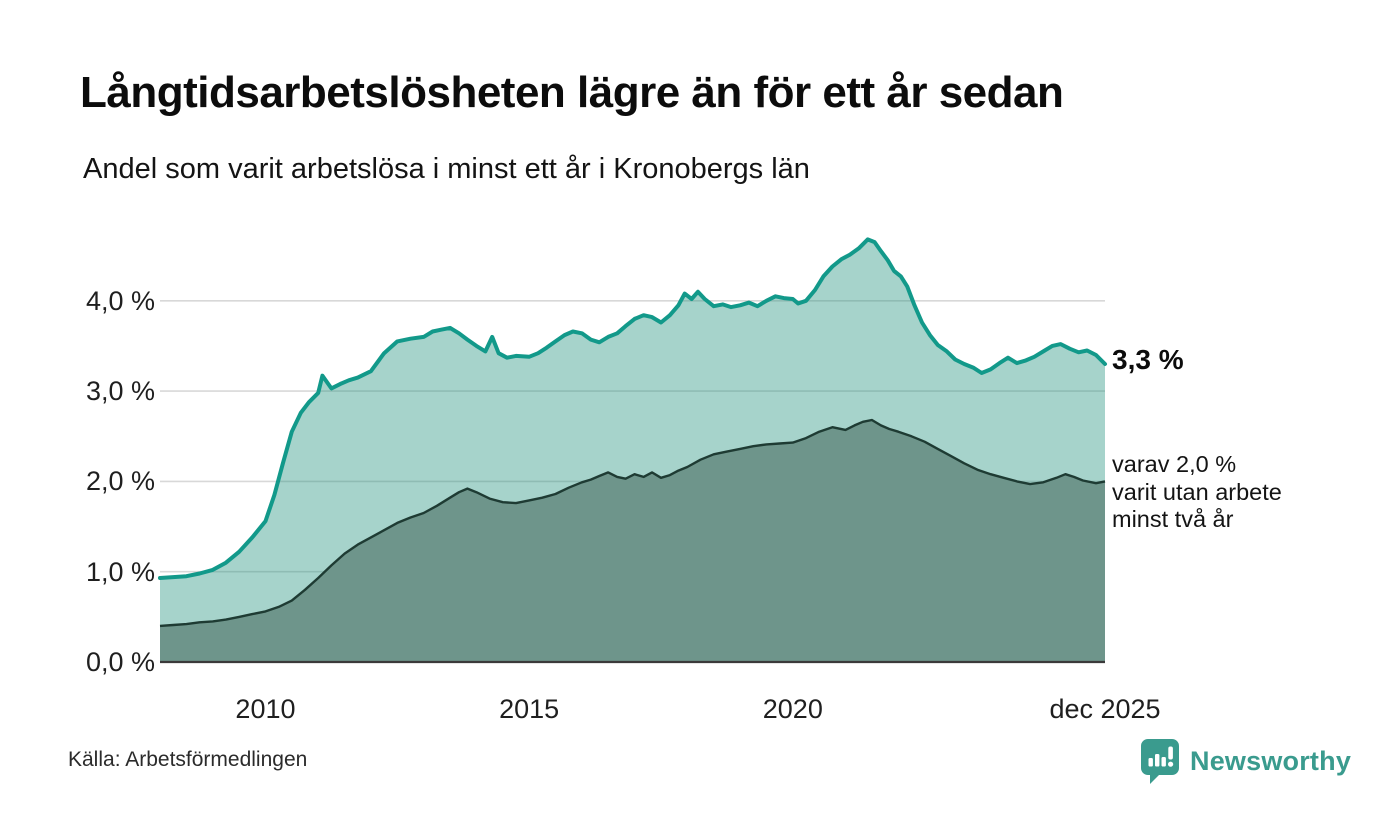 The height and width of the screenshot is (840, 1400). Describe the element at coordinates (1271, 760) in the screenshot. I see `newsworthy-wordmark: Newsworthy` at that location.